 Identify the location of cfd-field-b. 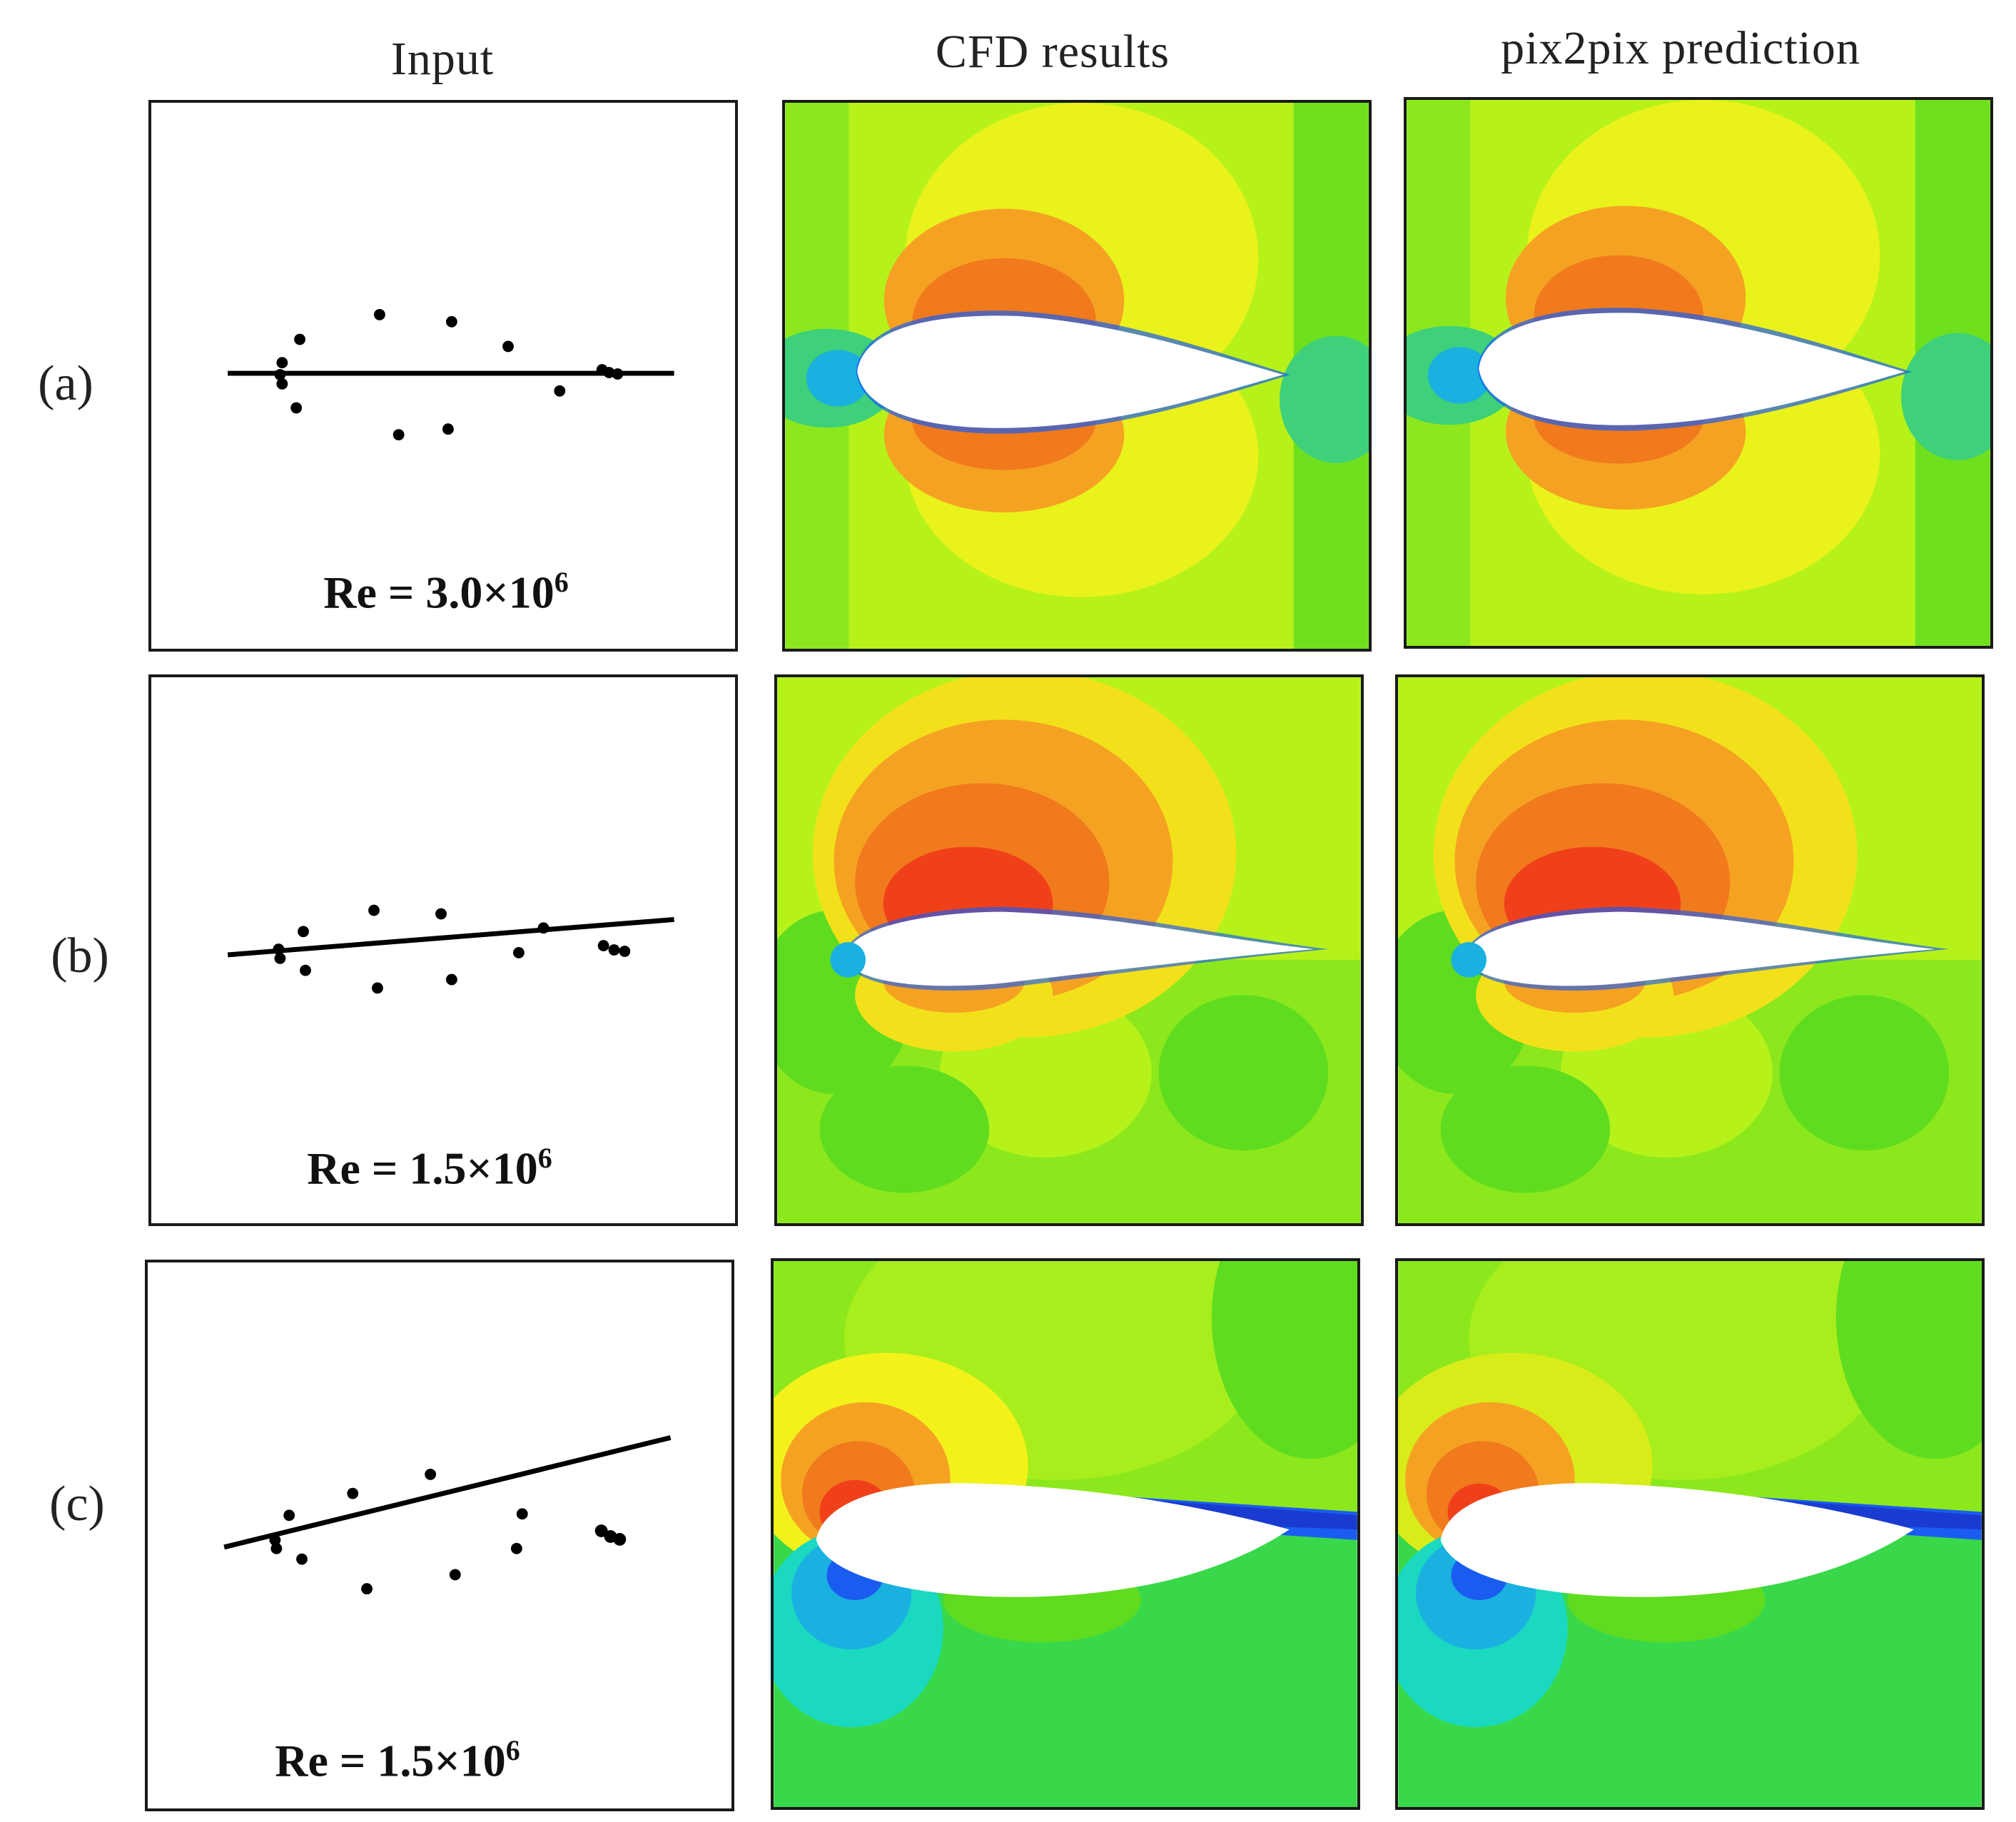
(1069, 950).